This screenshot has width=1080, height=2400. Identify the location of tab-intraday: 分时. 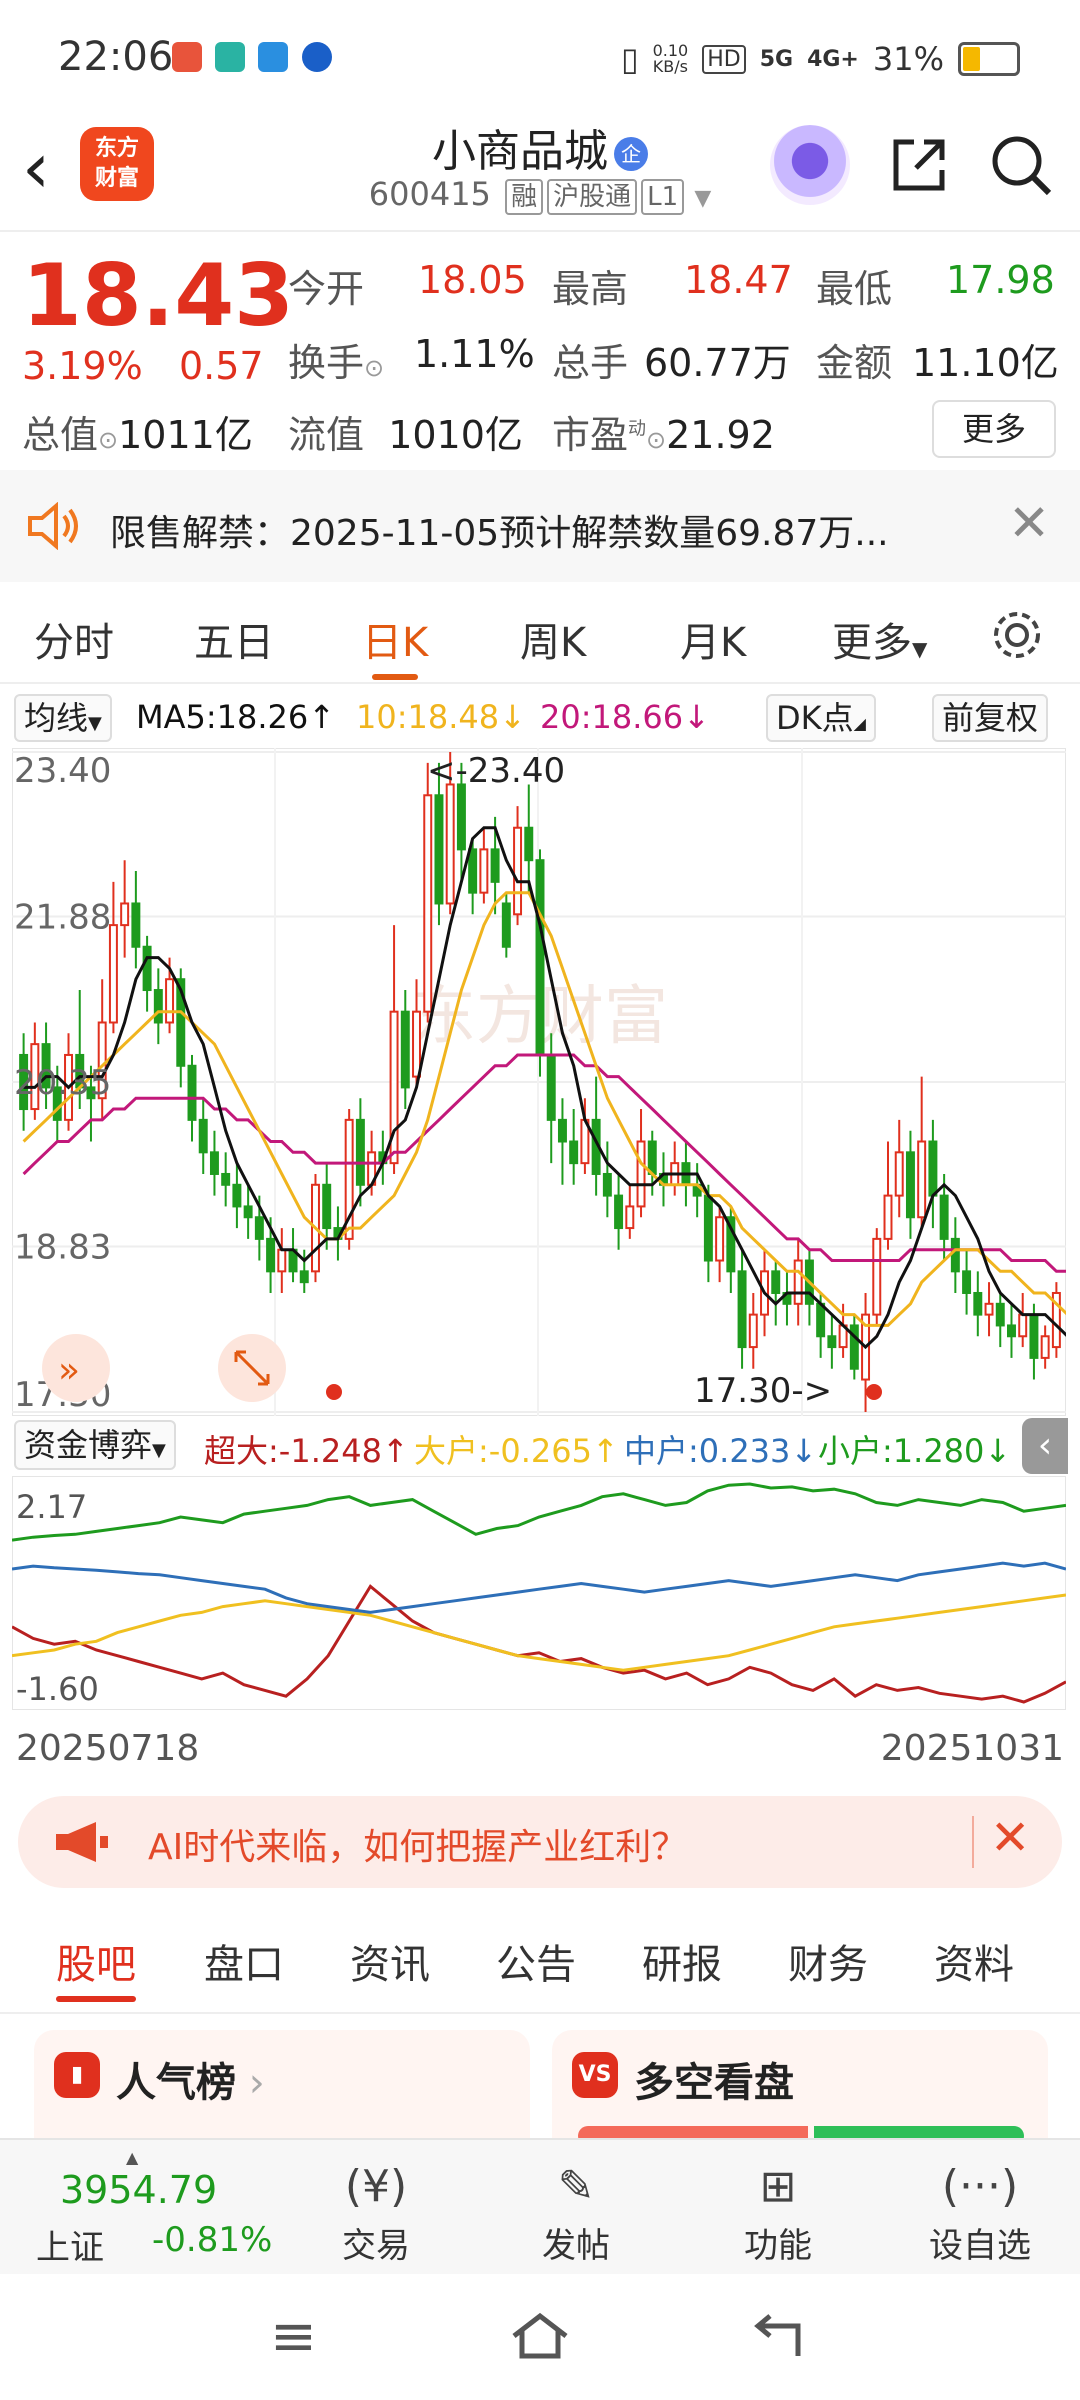
(74, 643).